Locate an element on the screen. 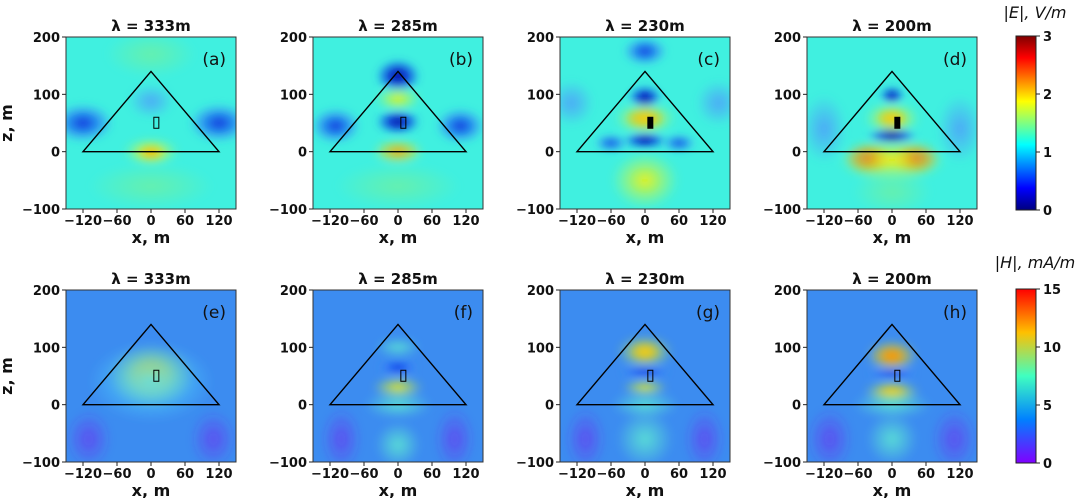  triangle-outline-g is located at coordinates (645, 364).